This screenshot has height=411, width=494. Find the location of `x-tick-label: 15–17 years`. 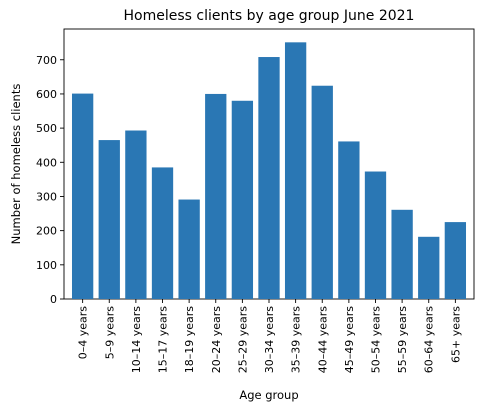

x-tick-label: 15–17 years is located at coordinates (163, 340).